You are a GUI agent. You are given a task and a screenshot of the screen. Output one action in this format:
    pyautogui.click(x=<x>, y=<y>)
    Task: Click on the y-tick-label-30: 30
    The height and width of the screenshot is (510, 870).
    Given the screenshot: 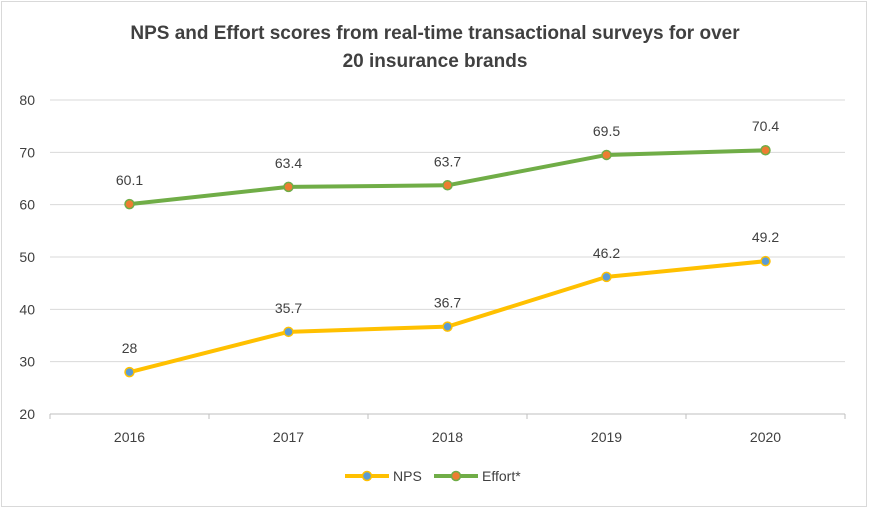 What is the action you would take?
    pyautogui.click(x=27, y=362)
    